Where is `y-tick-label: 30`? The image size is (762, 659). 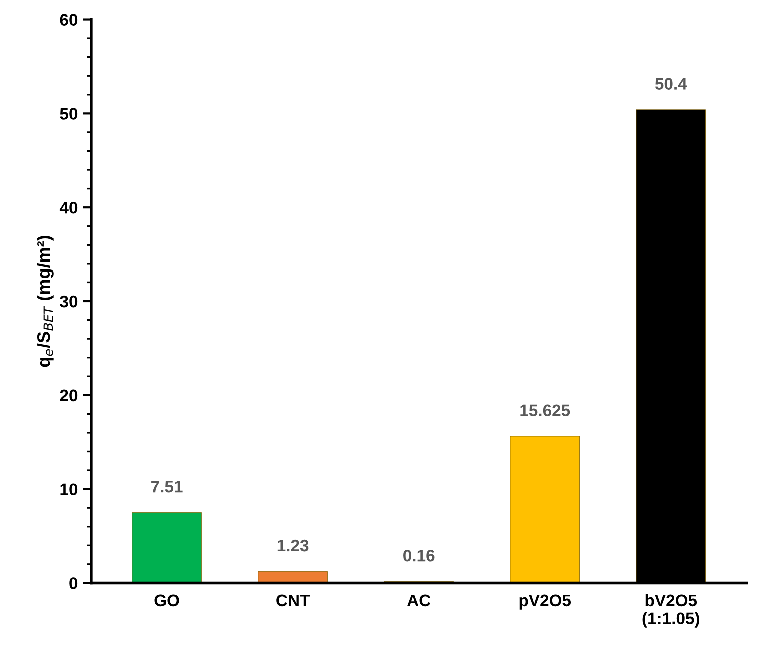 y-tick-label: 30 is located at coordinates (69, 302).